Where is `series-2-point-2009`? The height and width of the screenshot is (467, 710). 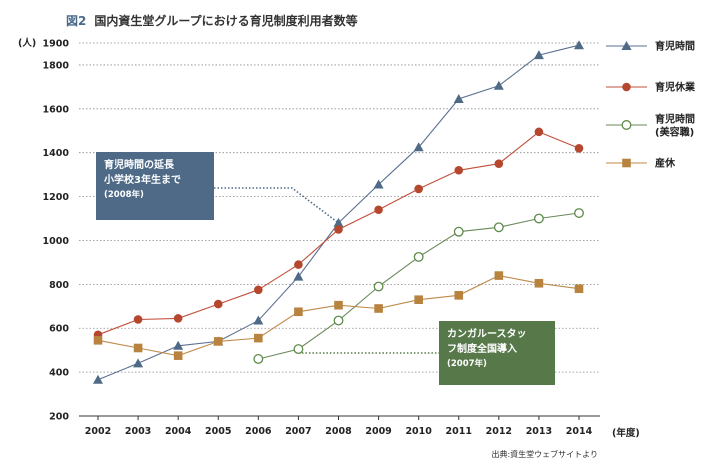
series-2-point-2009 is located at coordinates (378, 286).